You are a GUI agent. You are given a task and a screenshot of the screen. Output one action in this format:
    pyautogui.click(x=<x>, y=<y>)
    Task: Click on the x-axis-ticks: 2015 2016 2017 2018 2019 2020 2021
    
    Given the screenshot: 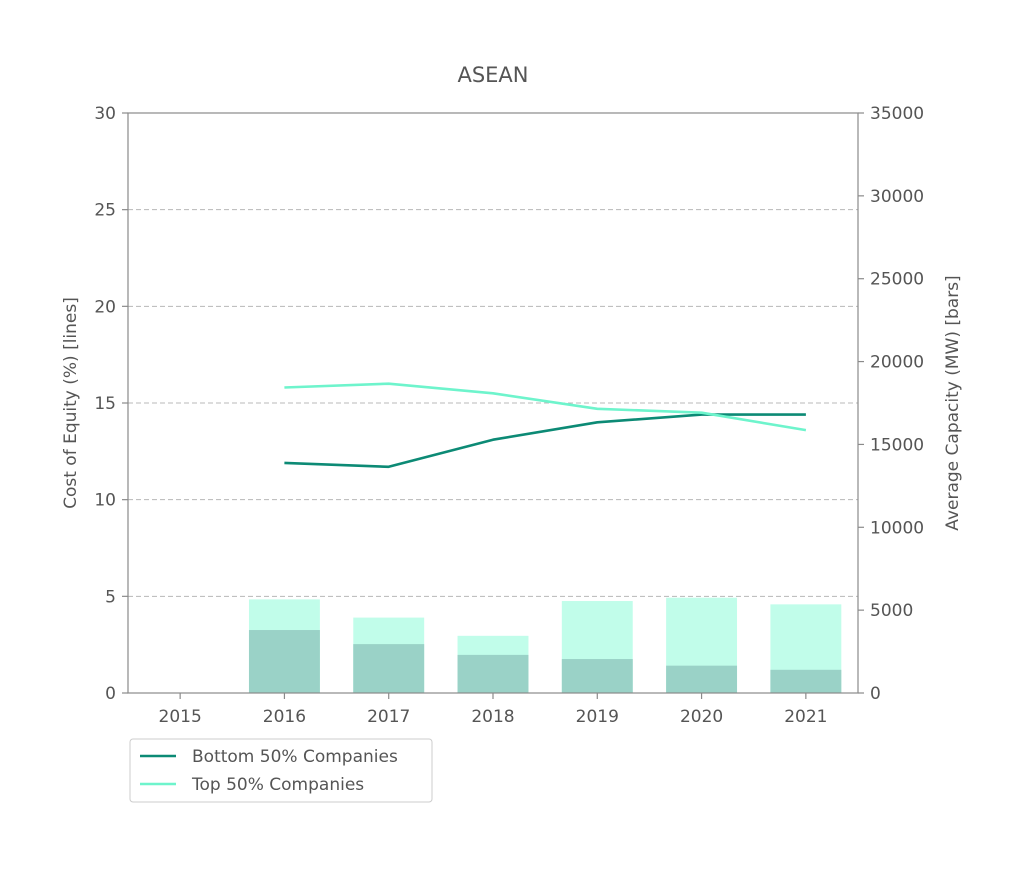 What is the action you would take?
    pyautogui.click(x=493, y=710)
    